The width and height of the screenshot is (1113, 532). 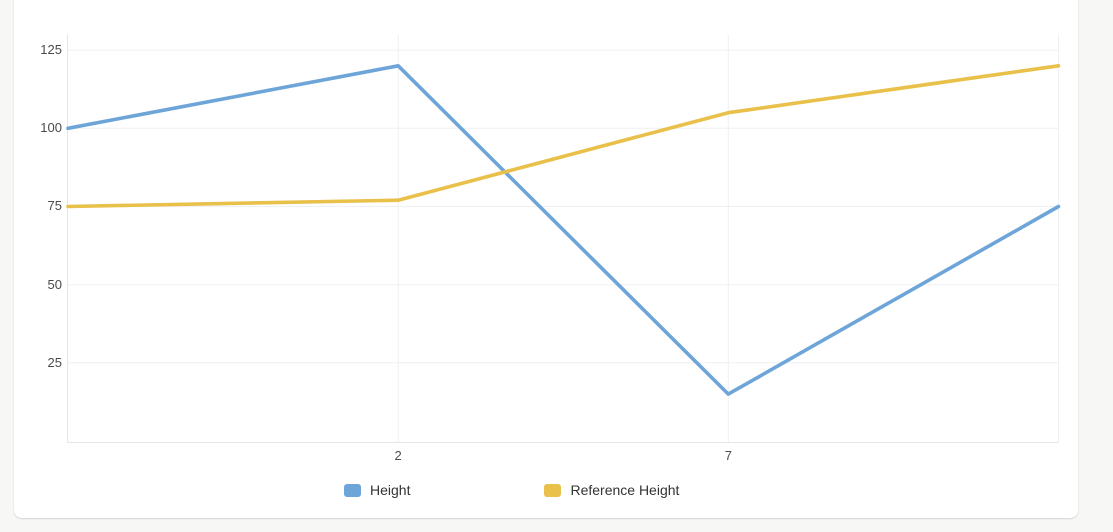 What do you see at coordinates (51, 50) in the screenshot?
I see `y-axis-tick-label: 125` at bounding box center [51, 50].